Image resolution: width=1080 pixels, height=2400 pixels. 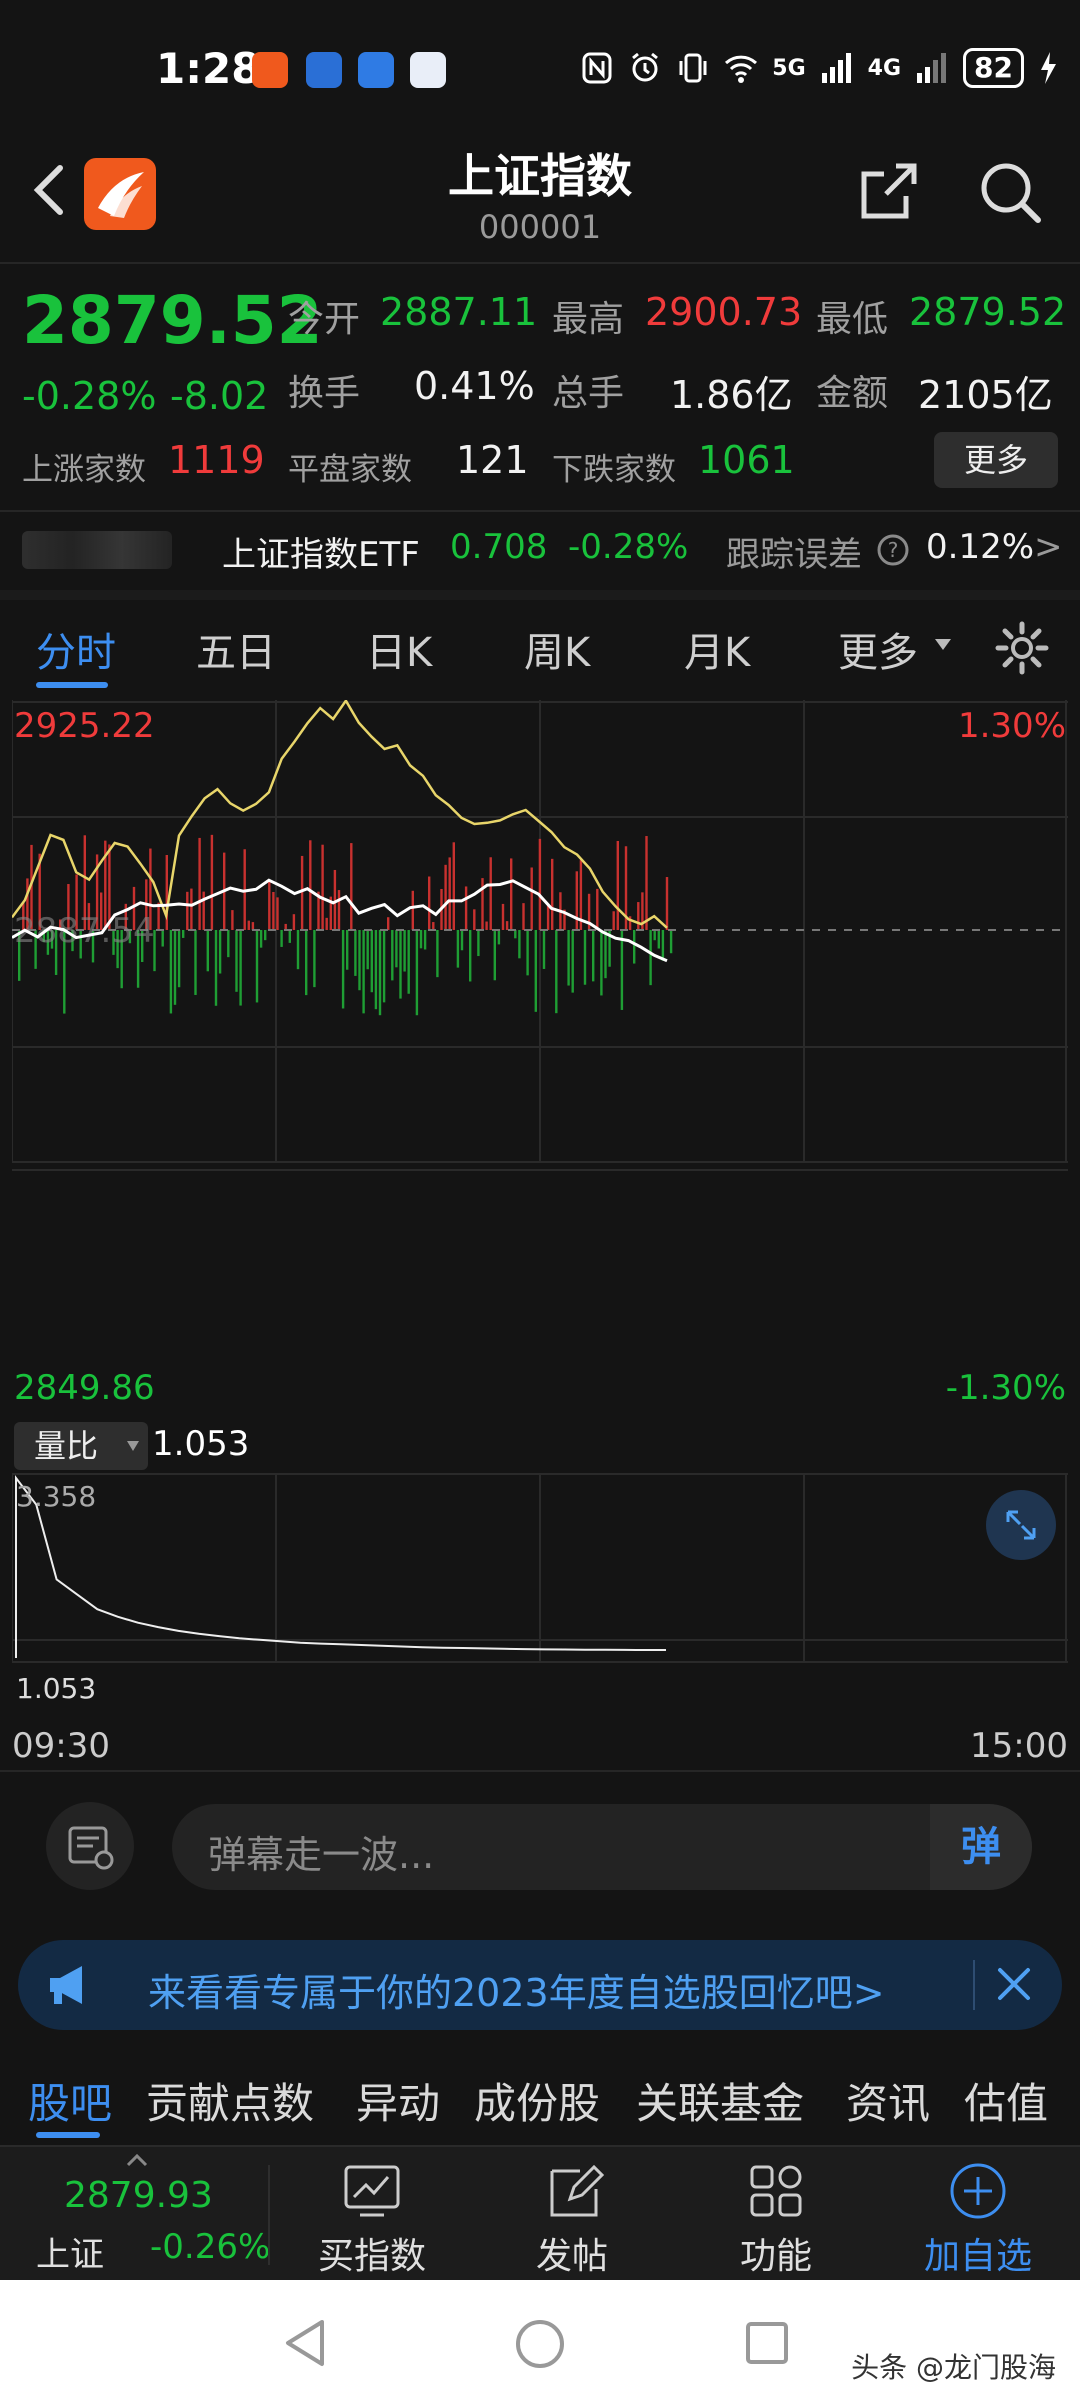 I want to click on tab-intraday: 分时, so click(x=76, y=653).